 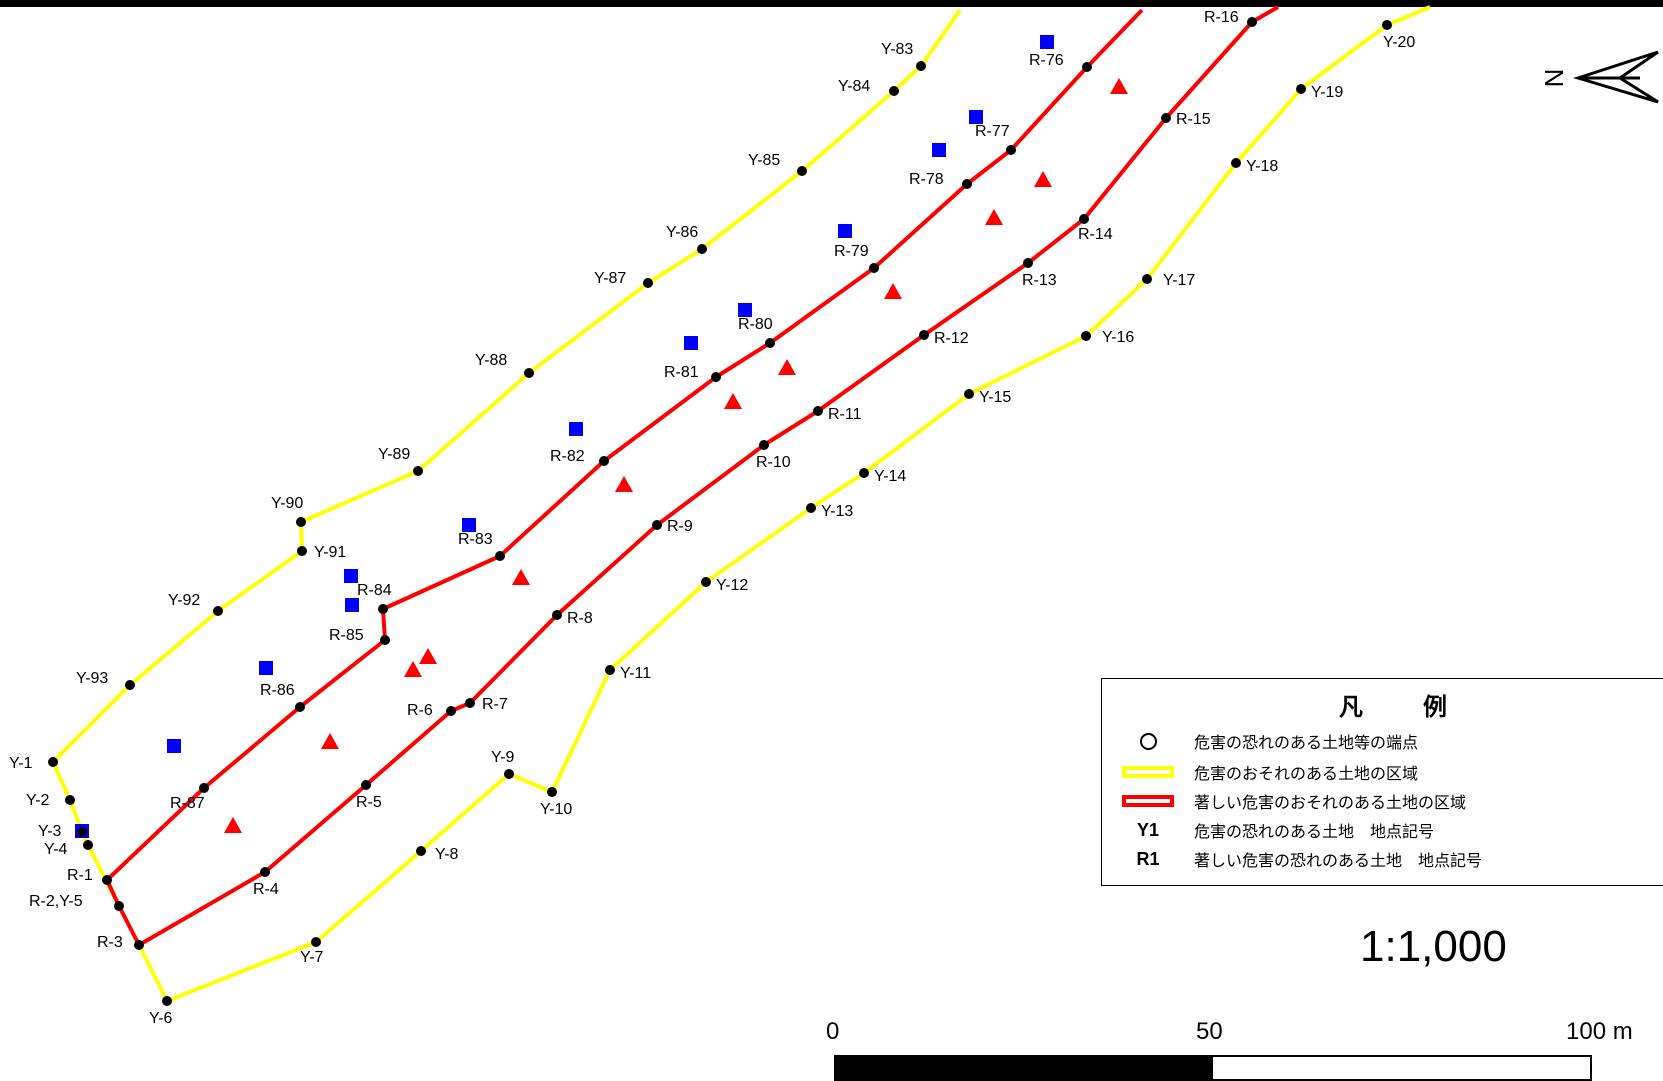 I want to click on point-label: R-1, so click(x=80, y=875).